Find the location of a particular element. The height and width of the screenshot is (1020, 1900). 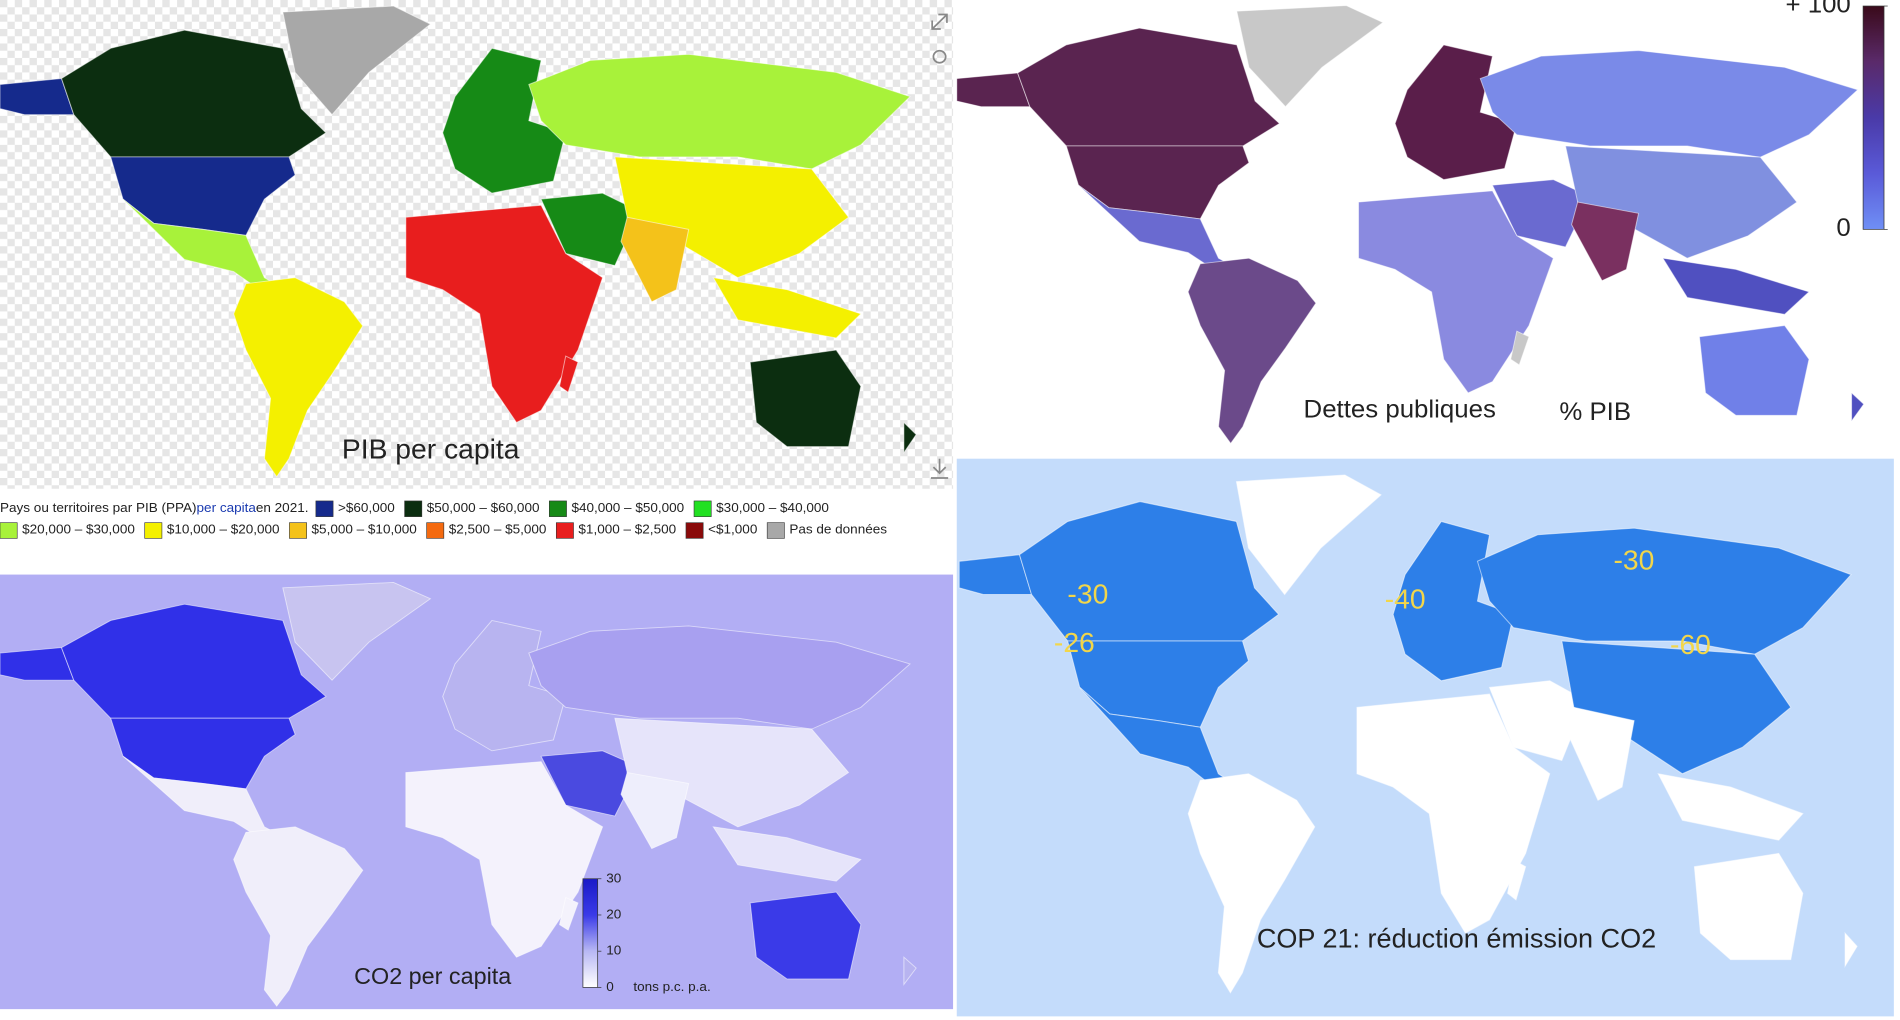

download-icon is located at coordinates (939, 468).